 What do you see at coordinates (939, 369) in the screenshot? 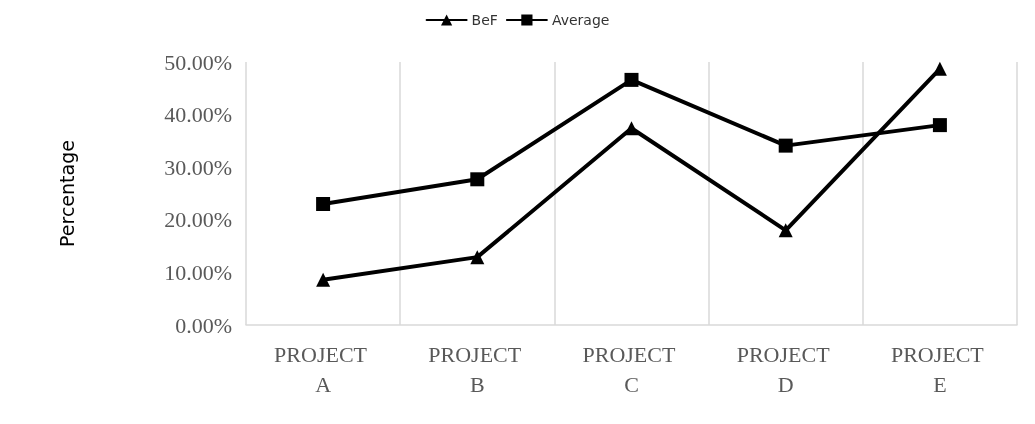
I see `x-tick-label: PROJECT E` at bounding box center [939, 369].